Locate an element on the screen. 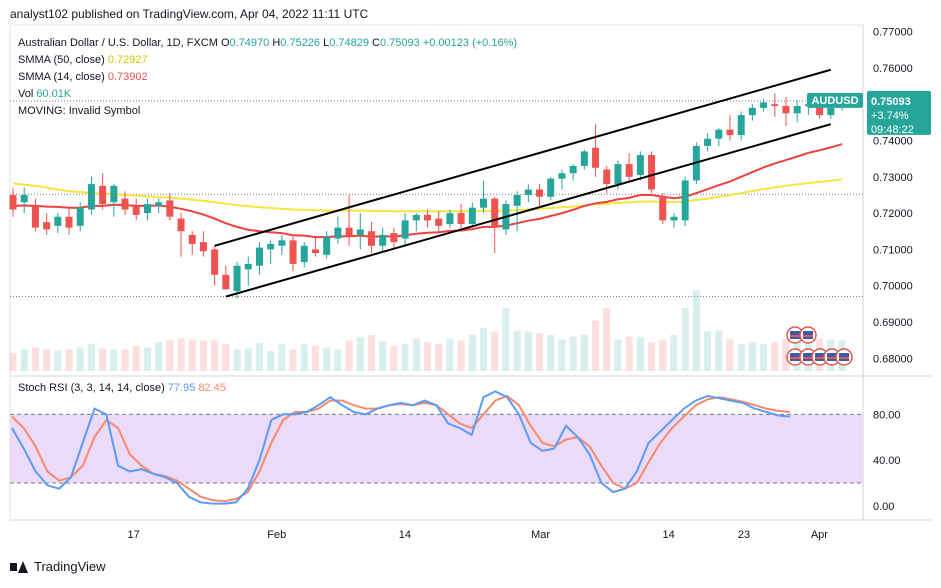 Image resolution: width=941 pixels, height=588 pixels. time-tick-label: 14 is located at coordinates (405, 535).